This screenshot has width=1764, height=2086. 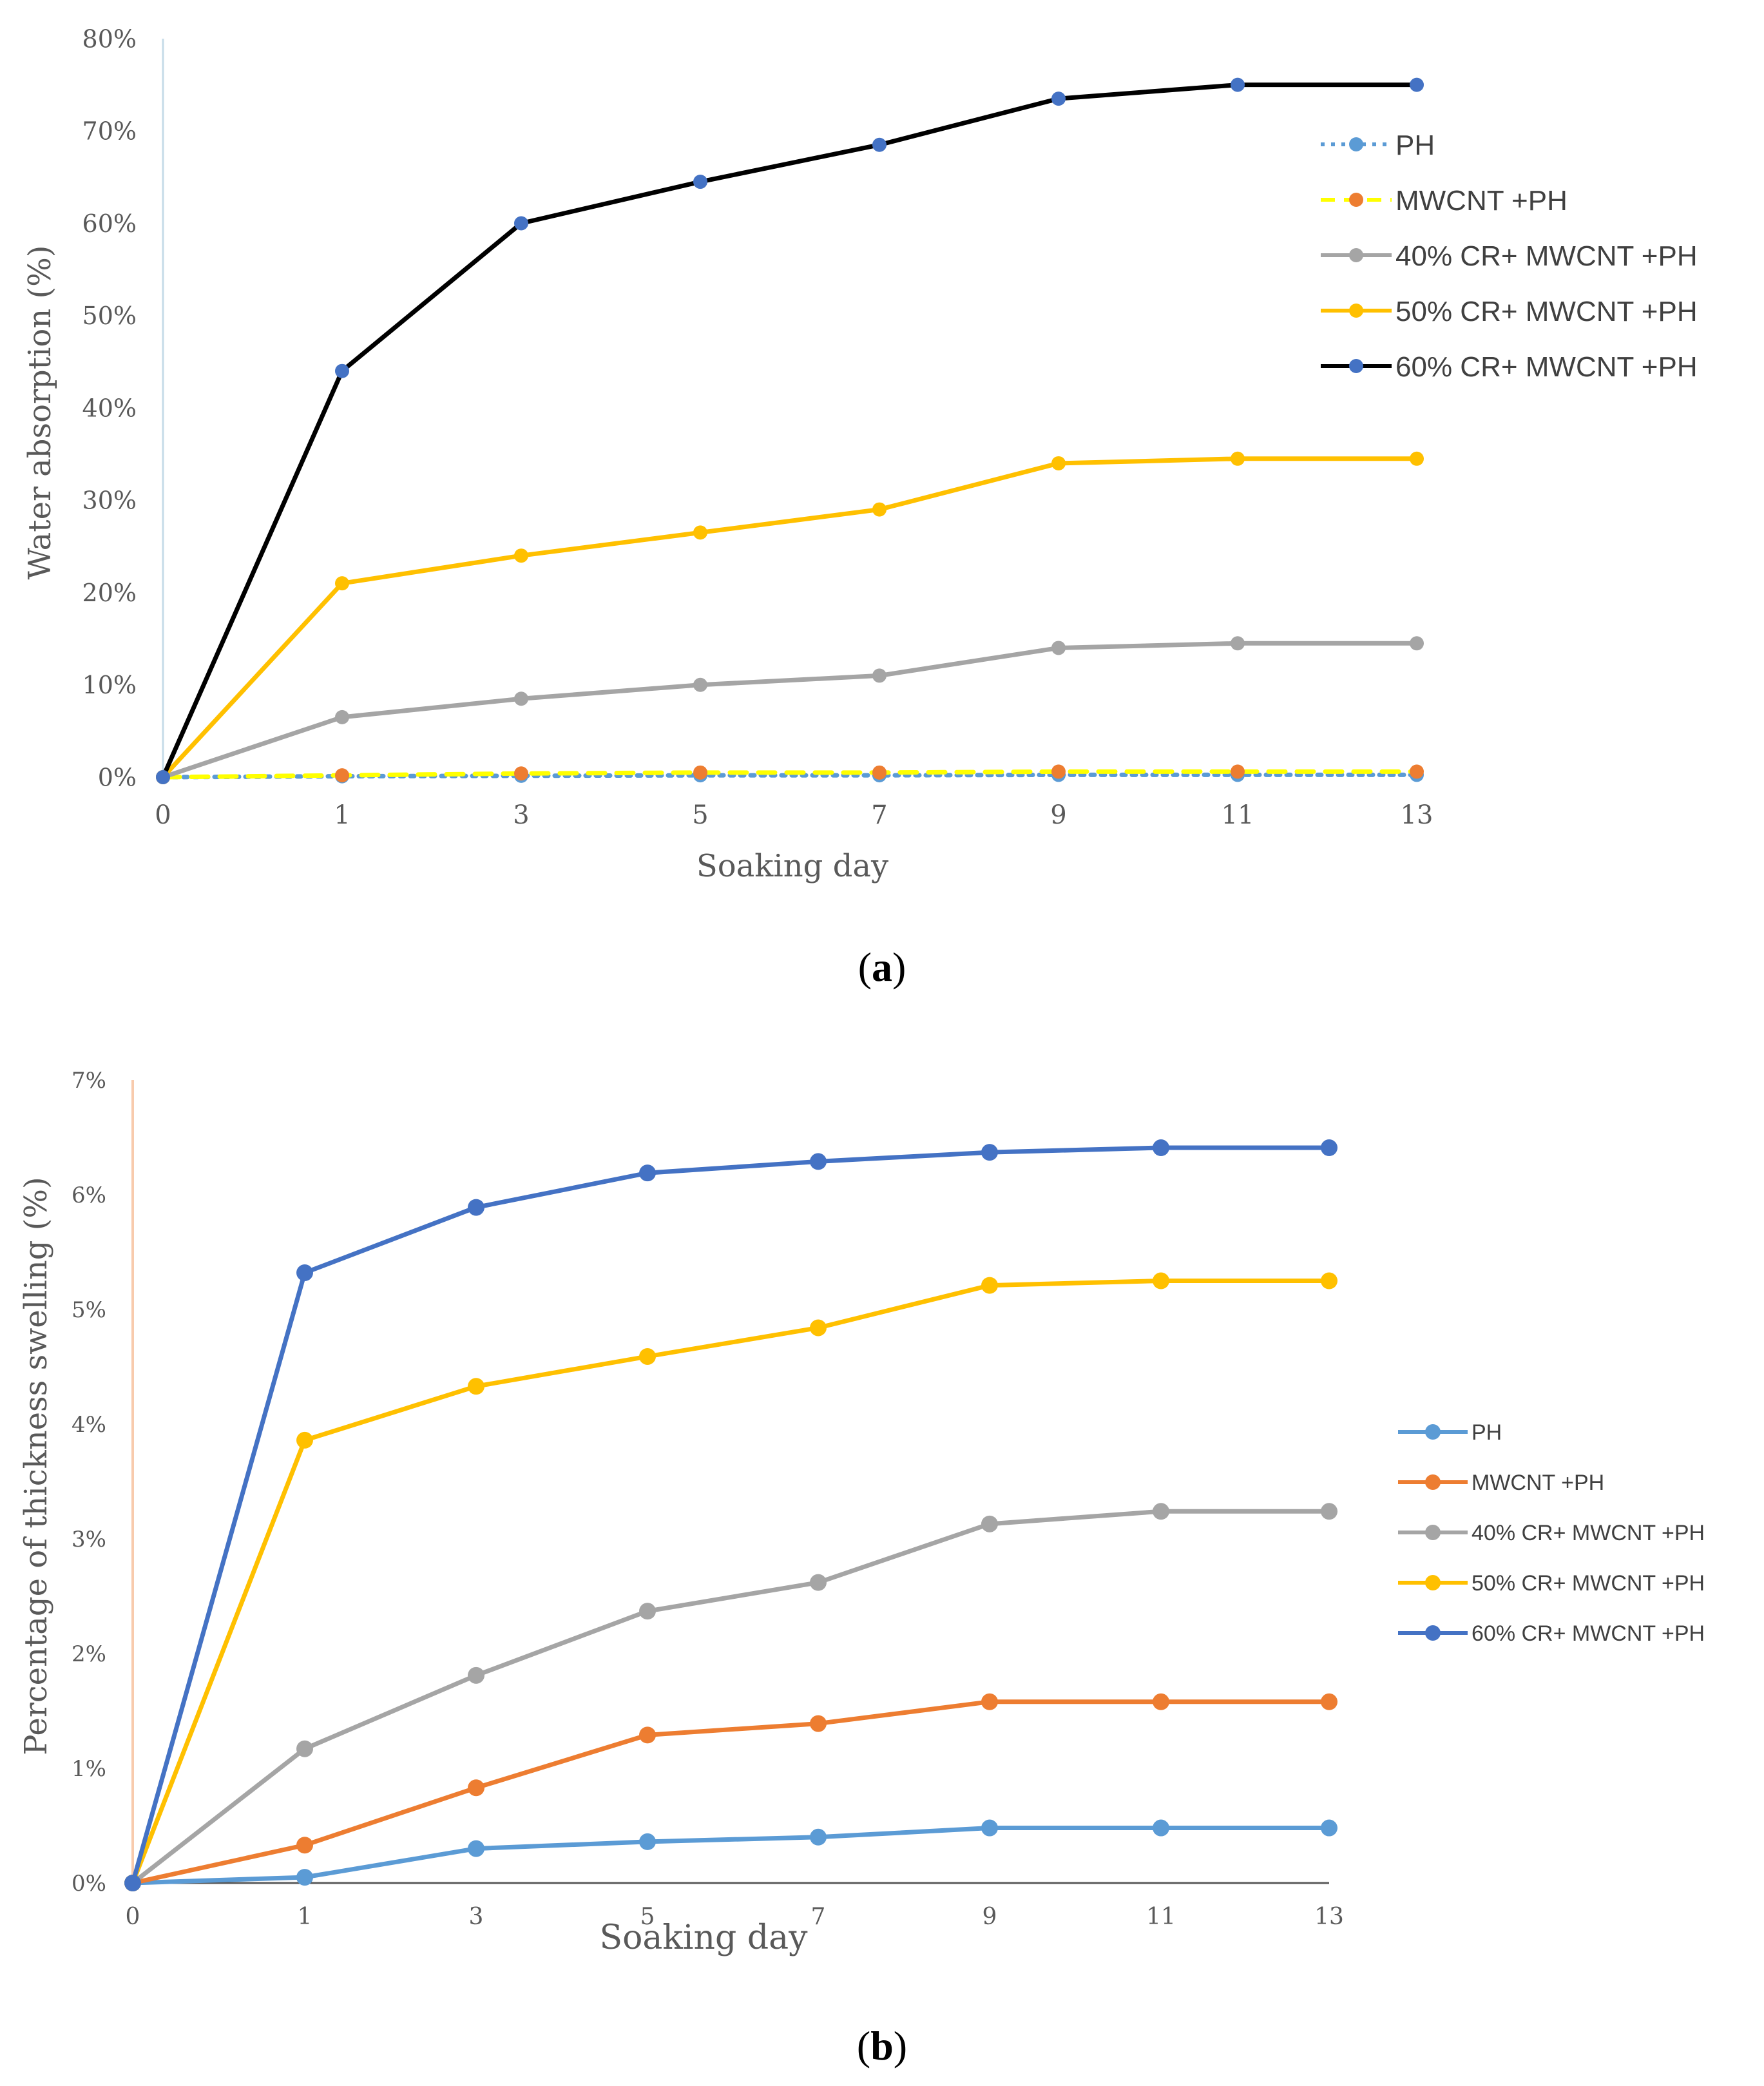 What do you see at coordinates (89, 1654) in the screenshot?
I see `chart-b-y-tick-label: 2%` at bounding box center [89, 1654].